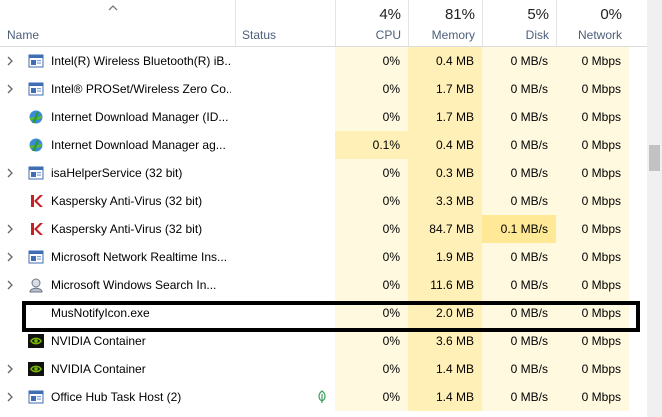  Describe the element at coordinates (372, 23) in the screenshot. I see `column-header-cpu: 4% CPU` at that location.